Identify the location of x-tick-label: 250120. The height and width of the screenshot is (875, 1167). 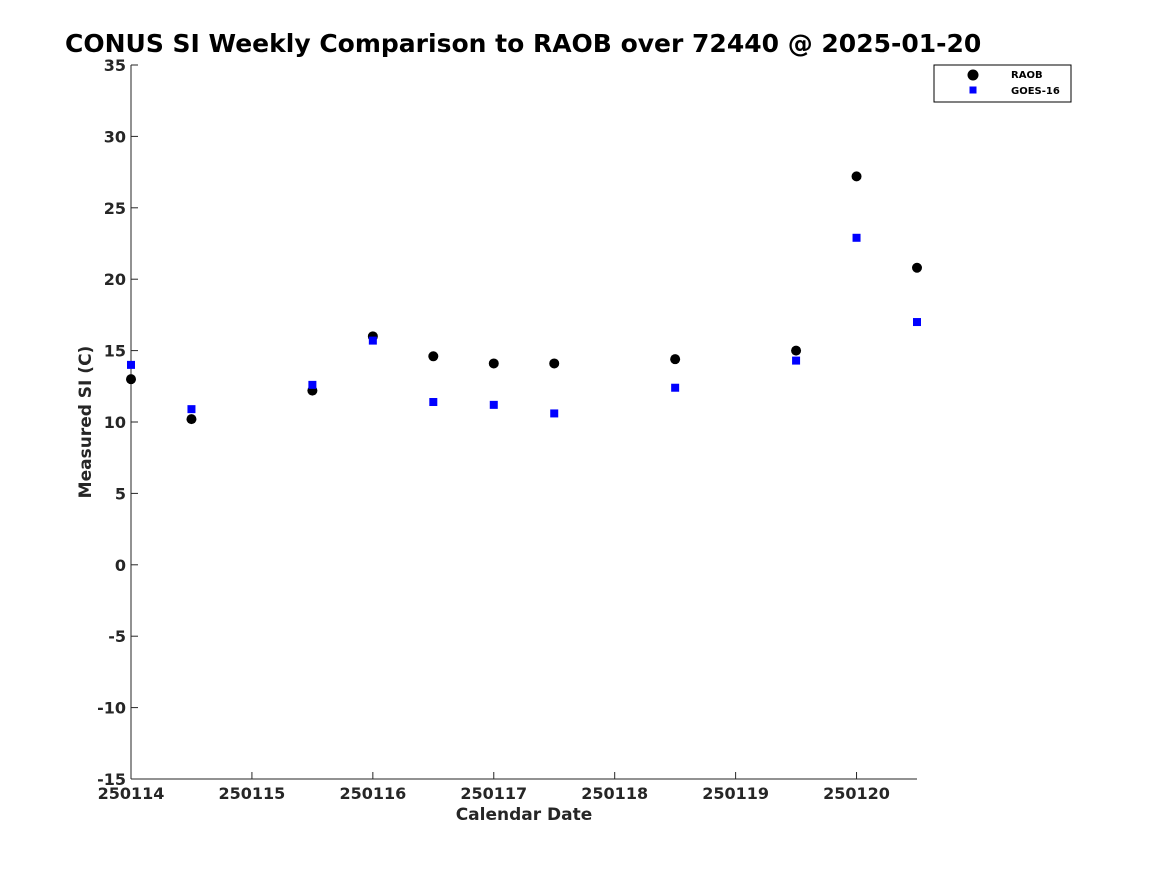
(856, 793).